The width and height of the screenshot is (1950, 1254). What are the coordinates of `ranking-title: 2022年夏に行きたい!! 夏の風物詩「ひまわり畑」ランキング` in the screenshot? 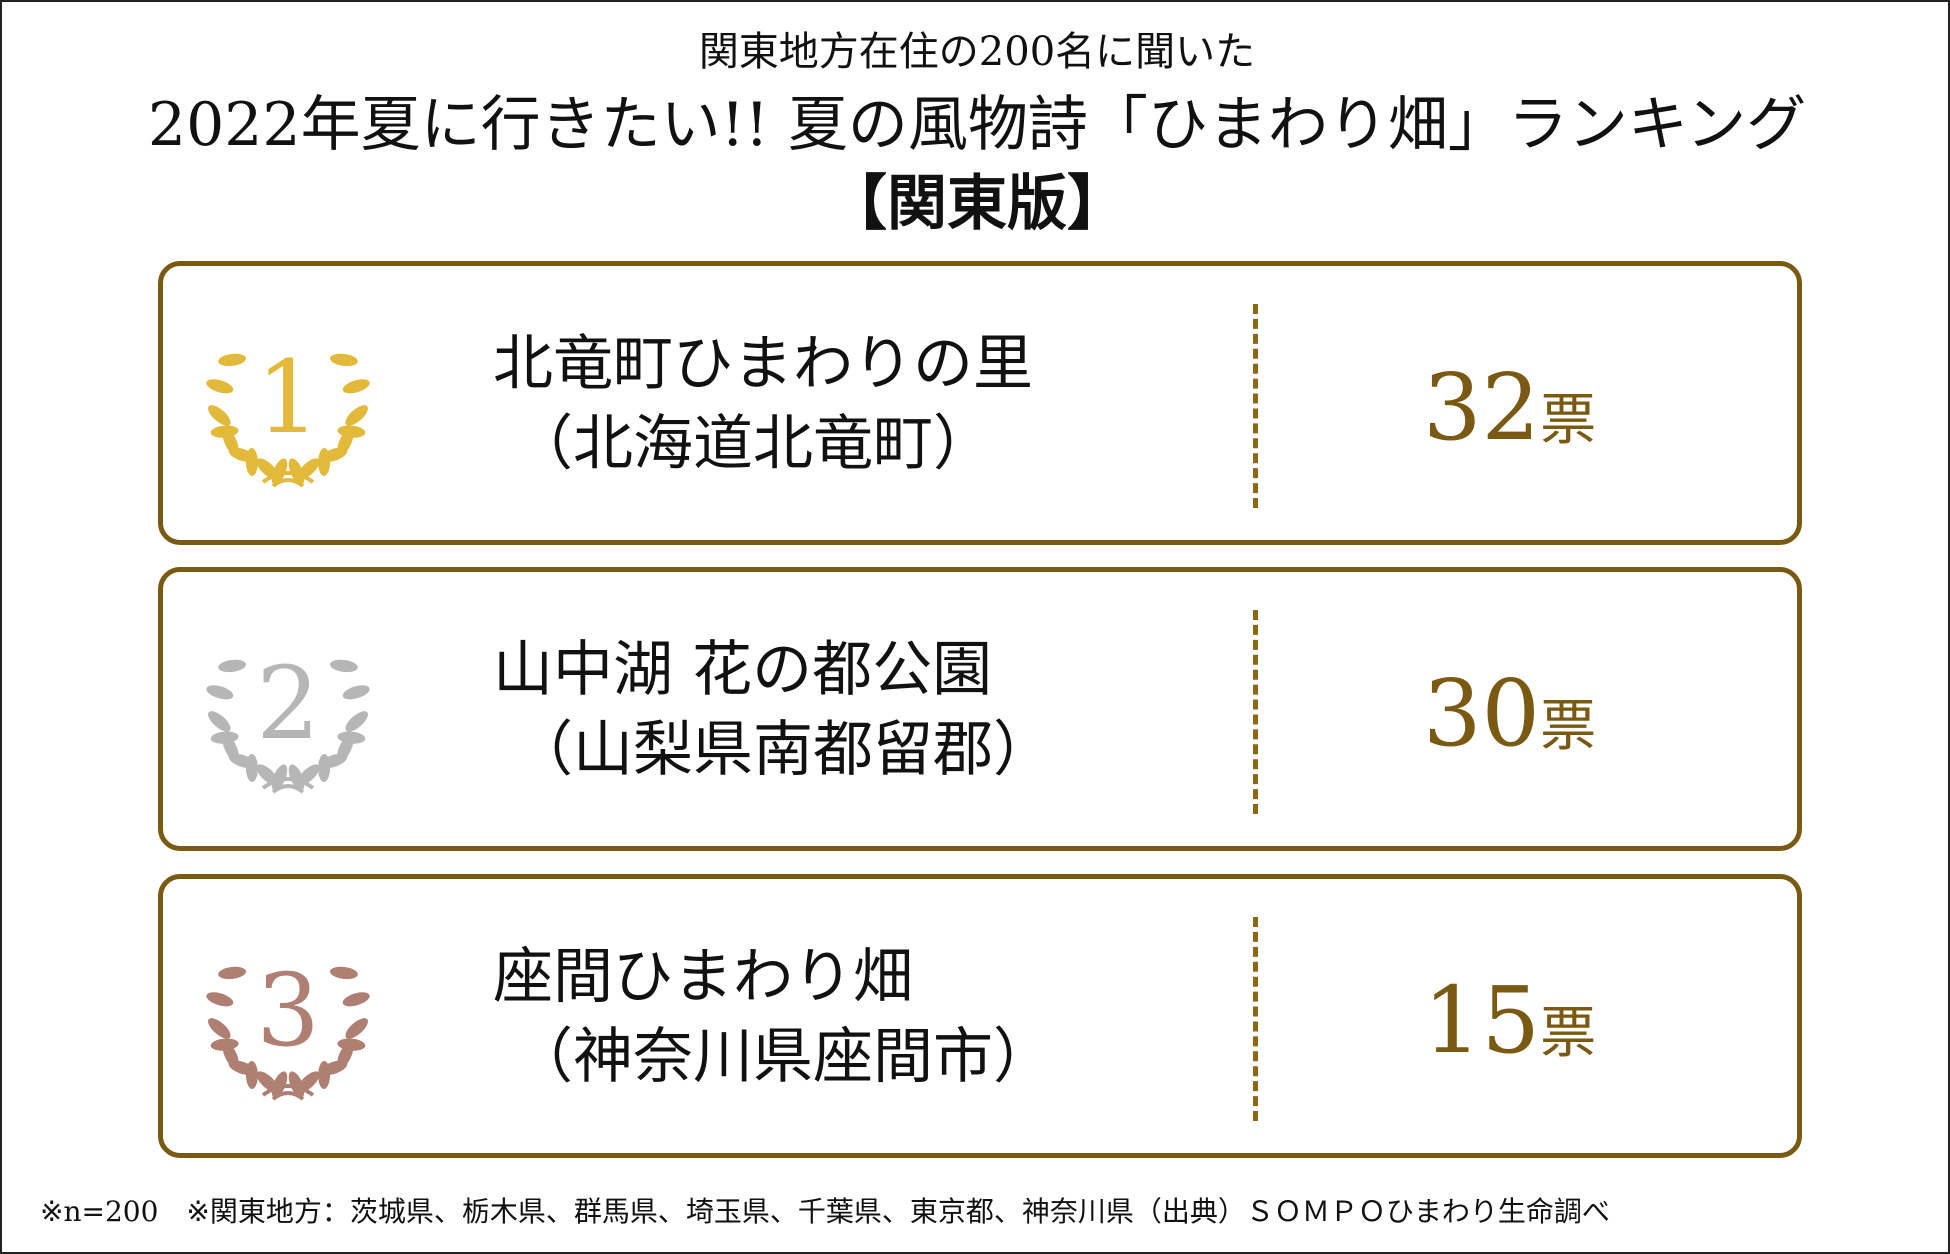 It's located at (977, 125).